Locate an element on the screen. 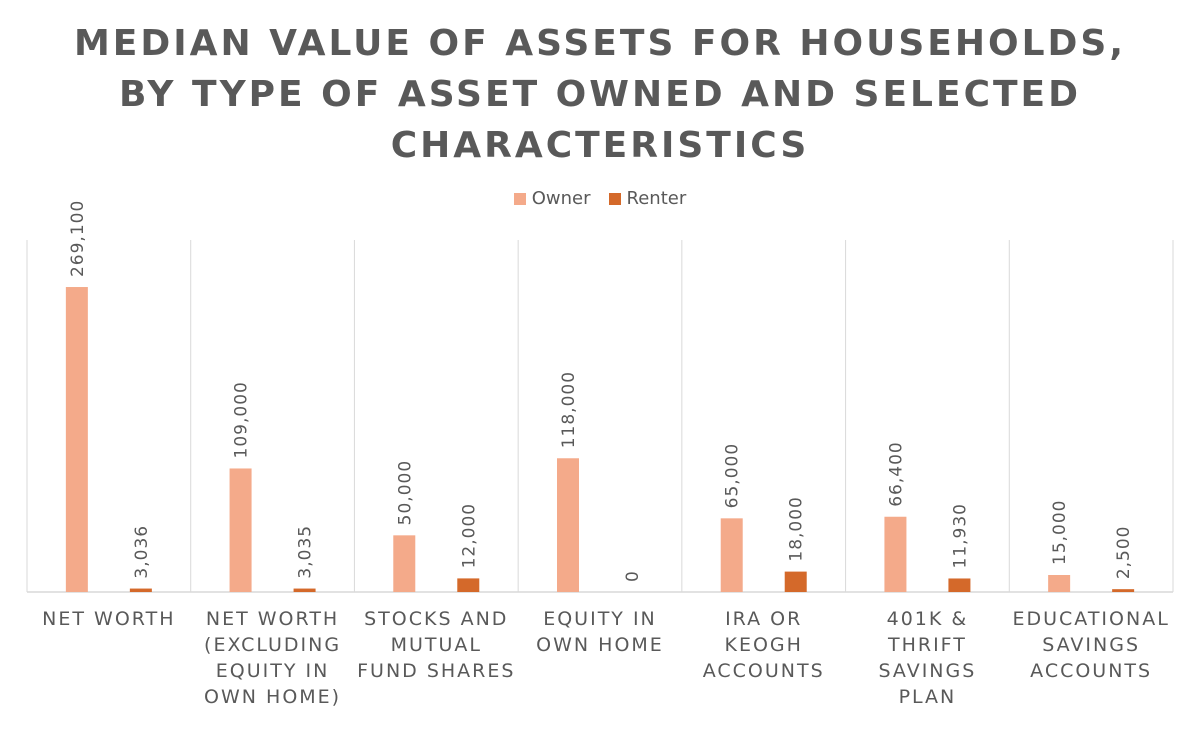 The height and width of the screenshot is (736, 1200). data-label-renter: 11,930 is located at coordinates (960, 535).